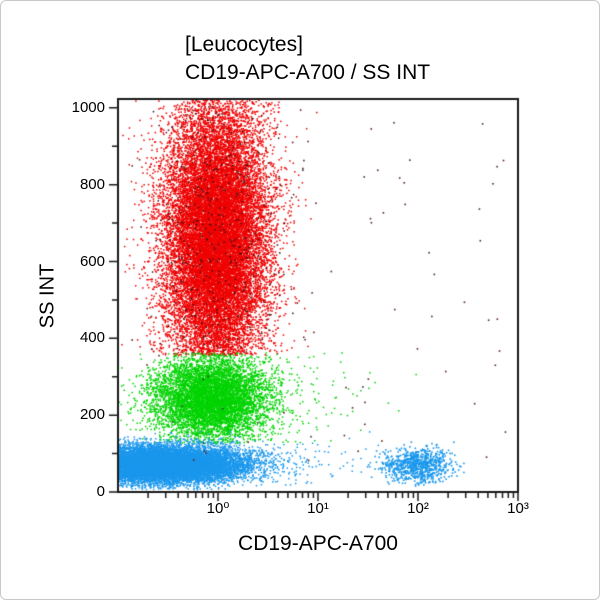 This screenshot has height=600, width=600. Describe the element at coordinates (92, 338) in the screenshot. I see `y-tick-label: 400` at that location.